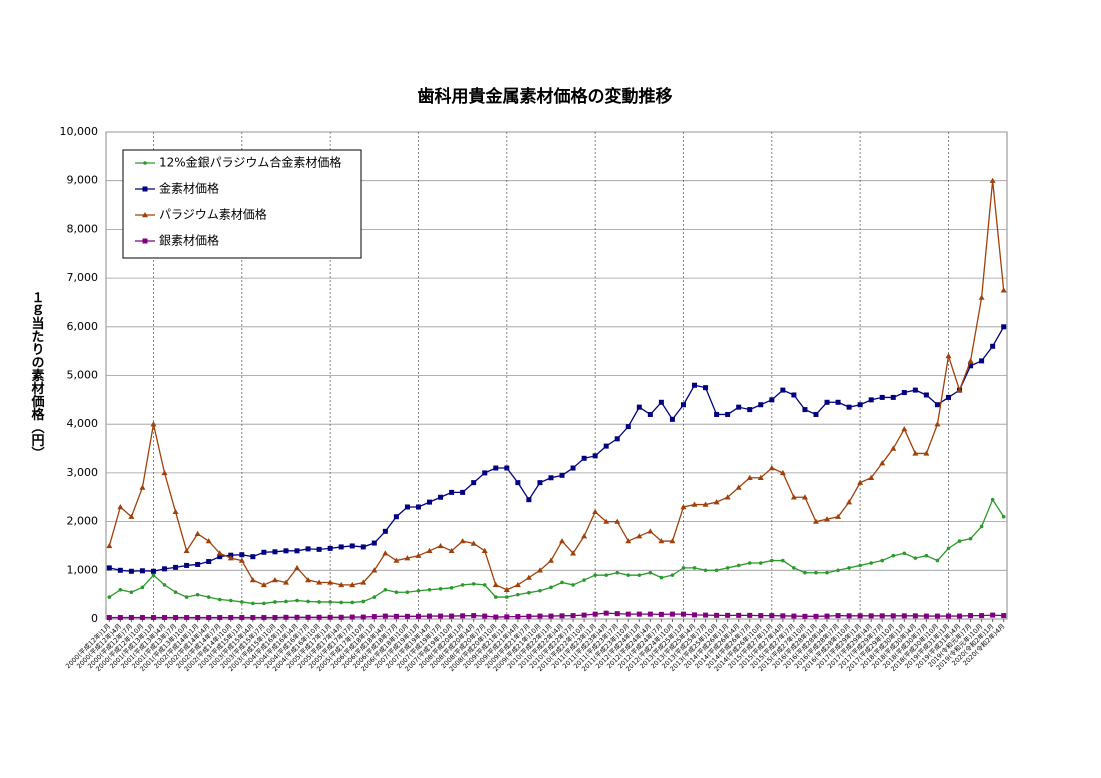 Image resolution: width=1101 pixels, height=778 pixels. Describe the element at coordinates (83, 569) in the screenshot. I see `y-tick-label: 1,000` at that location.